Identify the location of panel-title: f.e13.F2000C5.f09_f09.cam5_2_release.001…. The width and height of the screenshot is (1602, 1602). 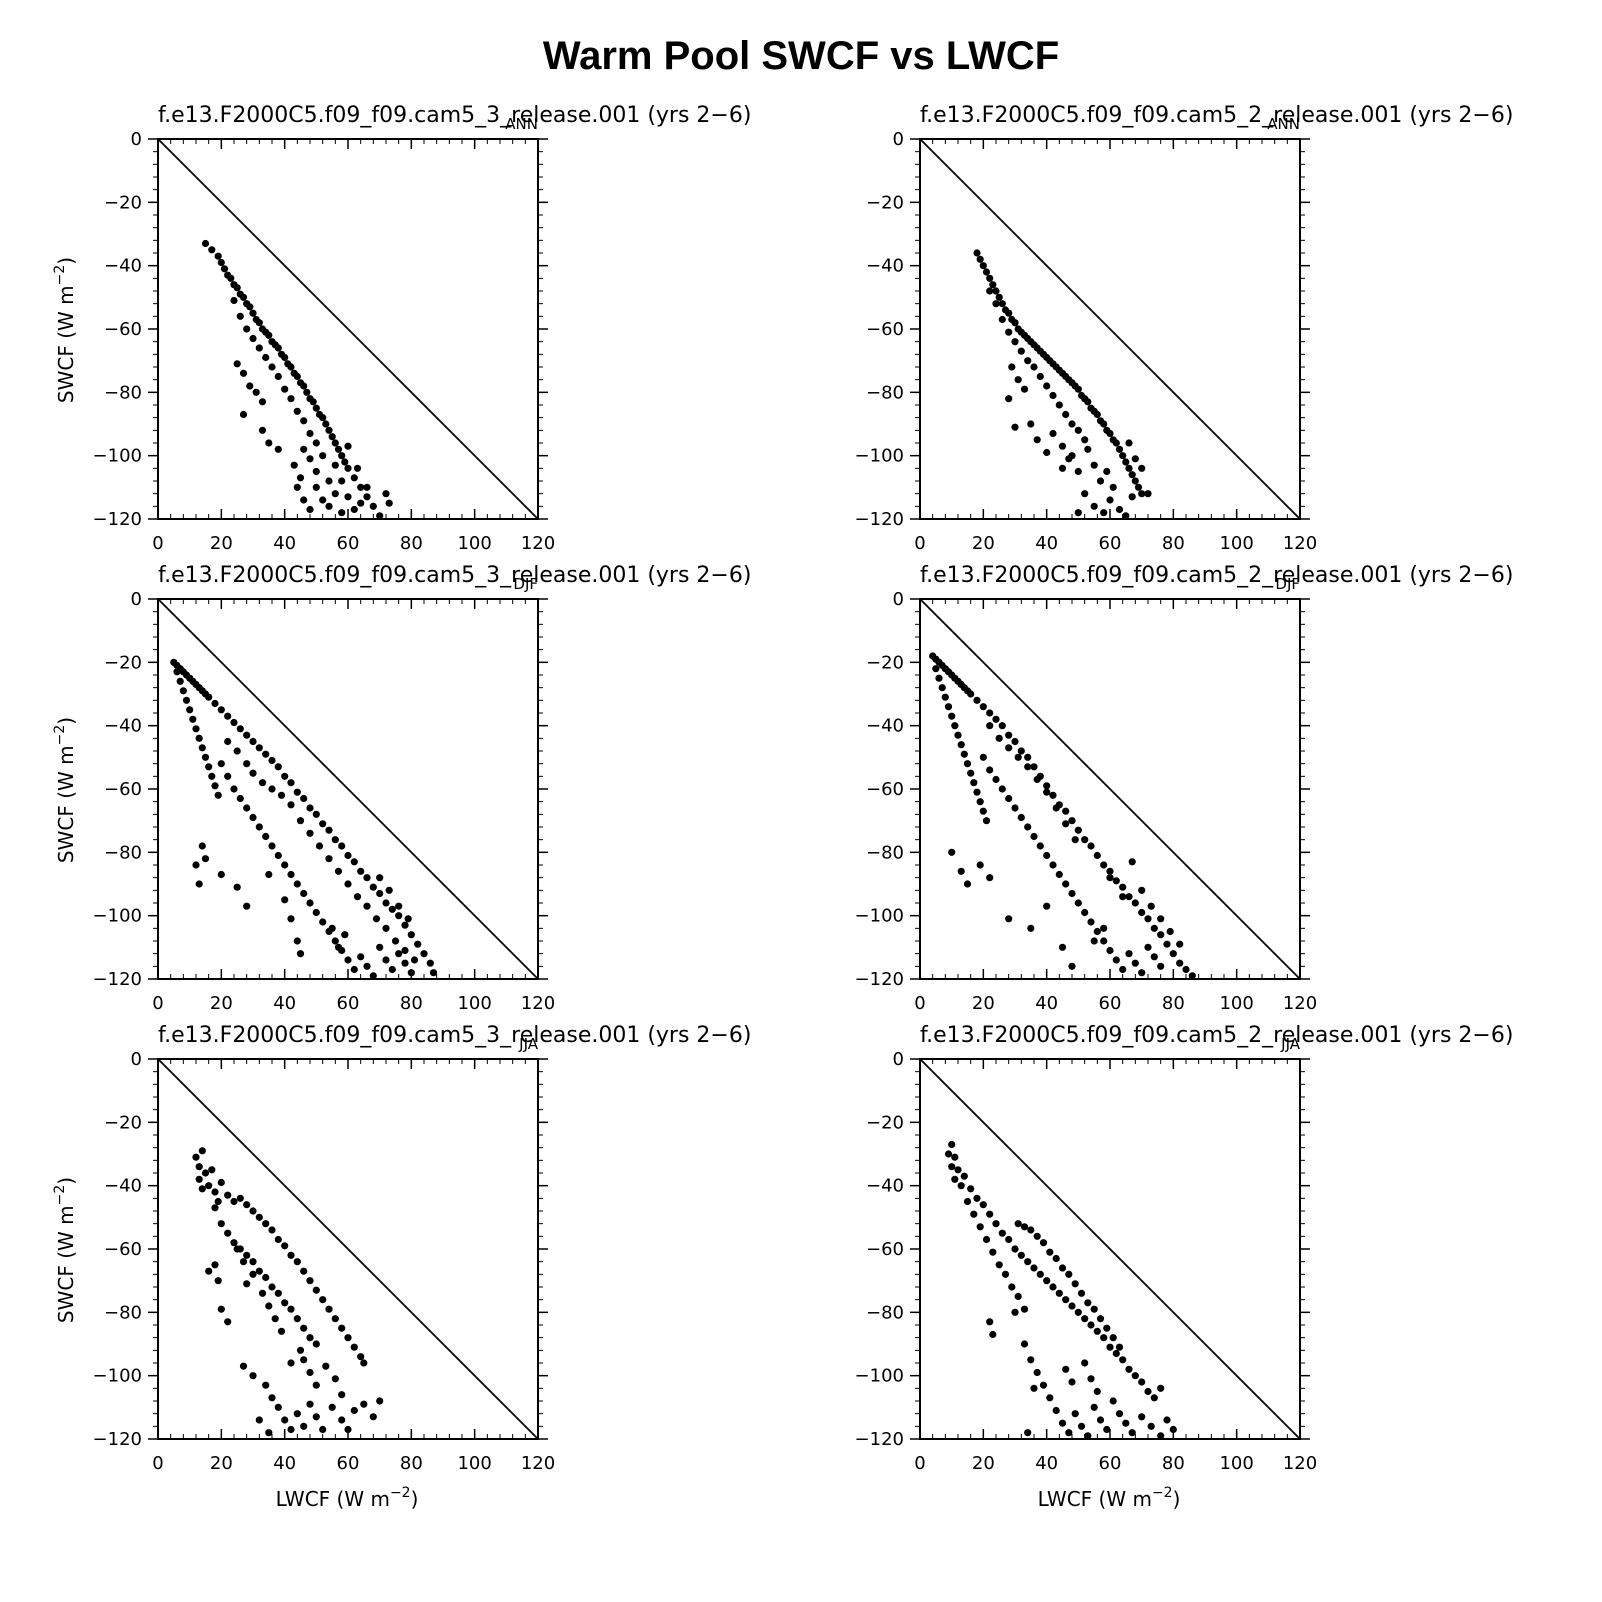
(1216, 115).